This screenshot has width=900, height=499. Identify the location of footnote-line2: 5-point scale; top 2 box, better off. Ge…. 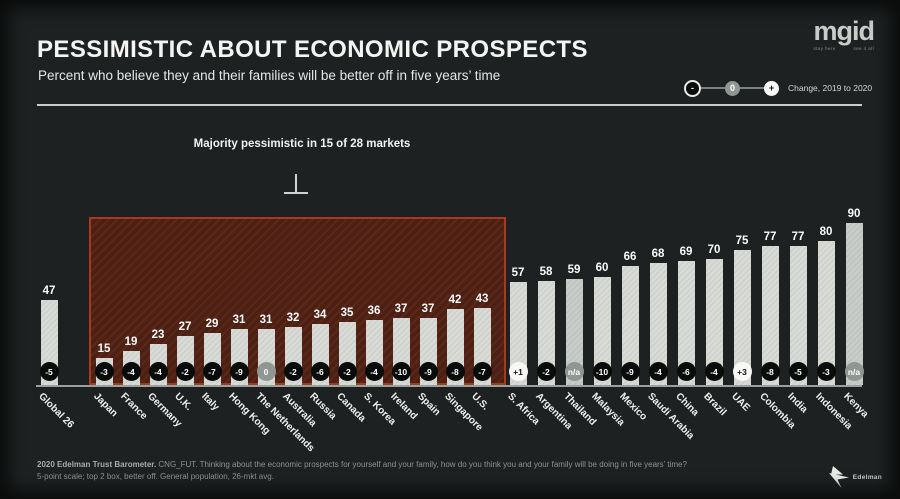
(155, 476).